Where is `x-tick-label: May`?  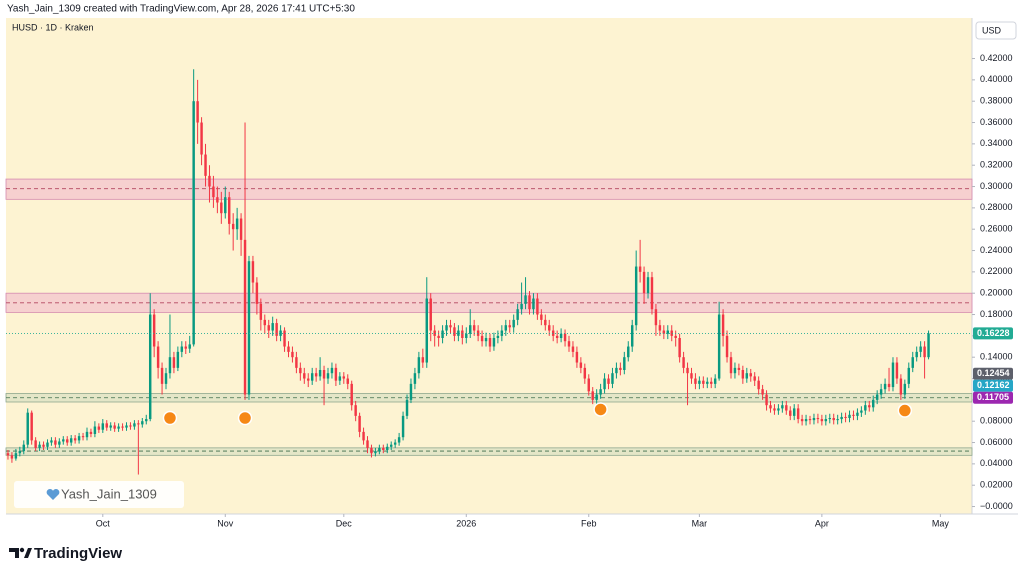 x-tick-label: May is located at coordinates (941, 523).